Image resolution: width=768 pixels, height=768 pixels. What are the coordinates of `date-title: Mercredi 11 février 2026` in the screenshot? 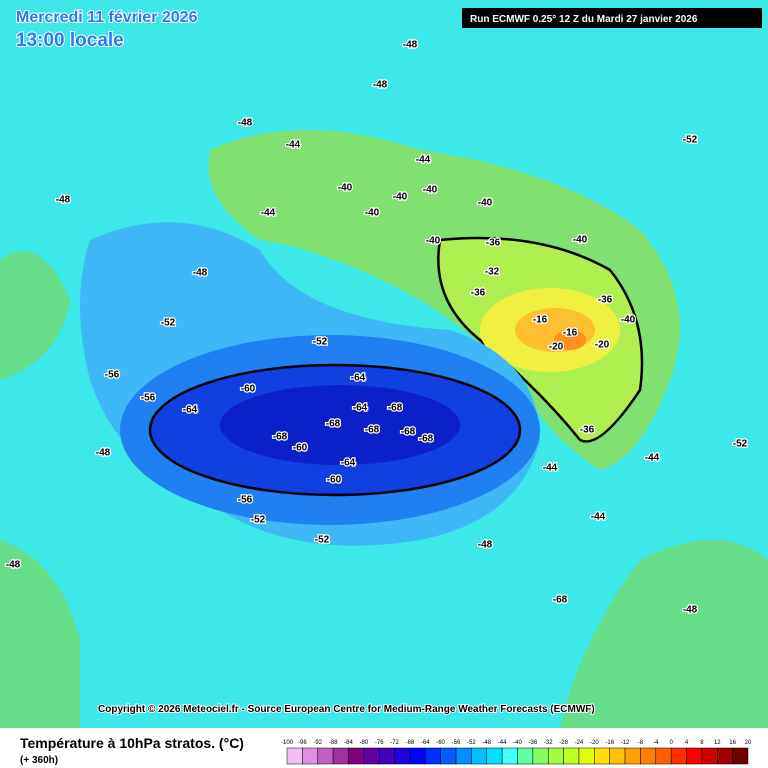 It's located at (107, 17).